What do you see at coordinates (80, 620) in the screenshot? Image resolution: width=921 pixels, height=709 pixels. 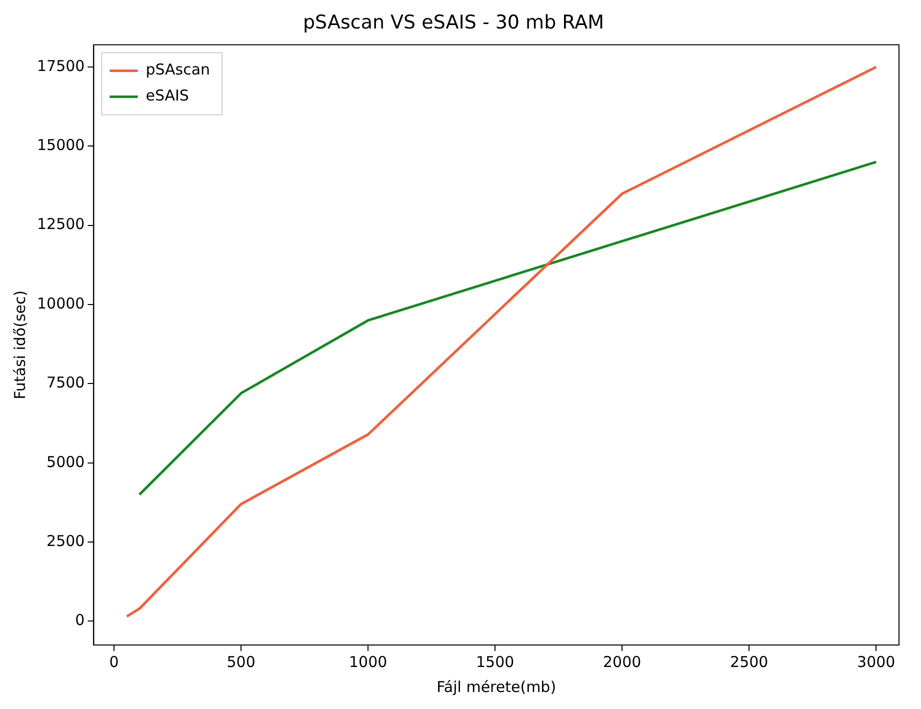 I see `y-tick-label: 0` at bounding box center [80, 620].